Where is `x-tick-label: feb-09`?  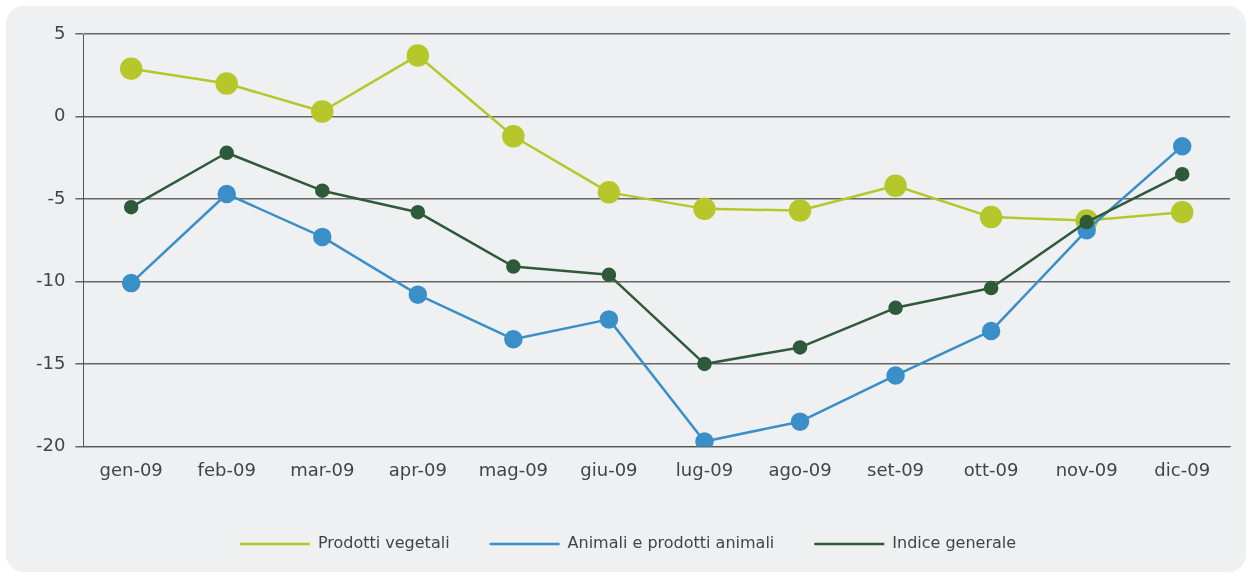 x-tick-label: feb-09 is located at coordinates (226, 469).